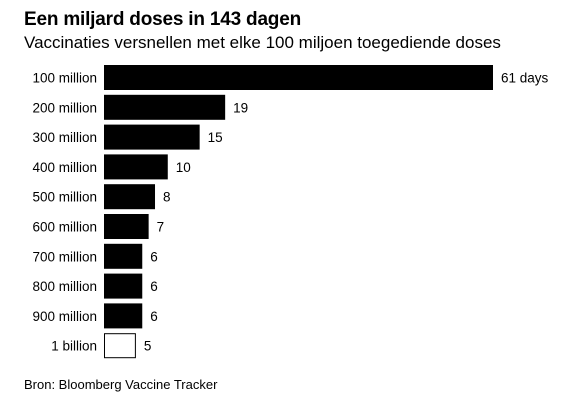 The height and width of the screenshot is (417, 584). I want to click on value-label: 15, so click(215, 137).